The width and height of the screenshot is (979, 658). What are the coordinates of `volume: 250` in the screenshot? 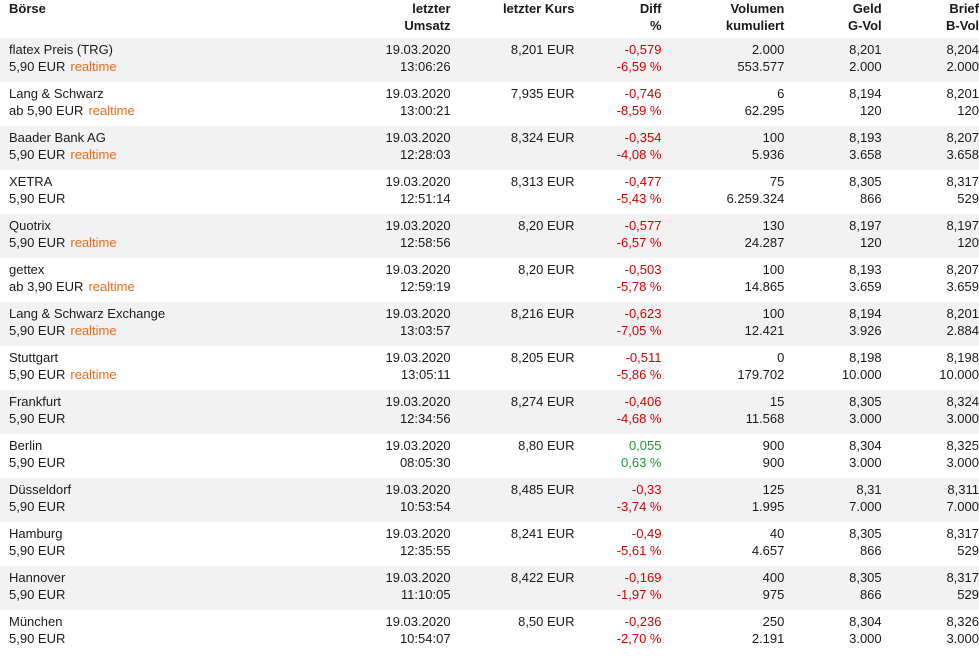 It's located at (773, 621).